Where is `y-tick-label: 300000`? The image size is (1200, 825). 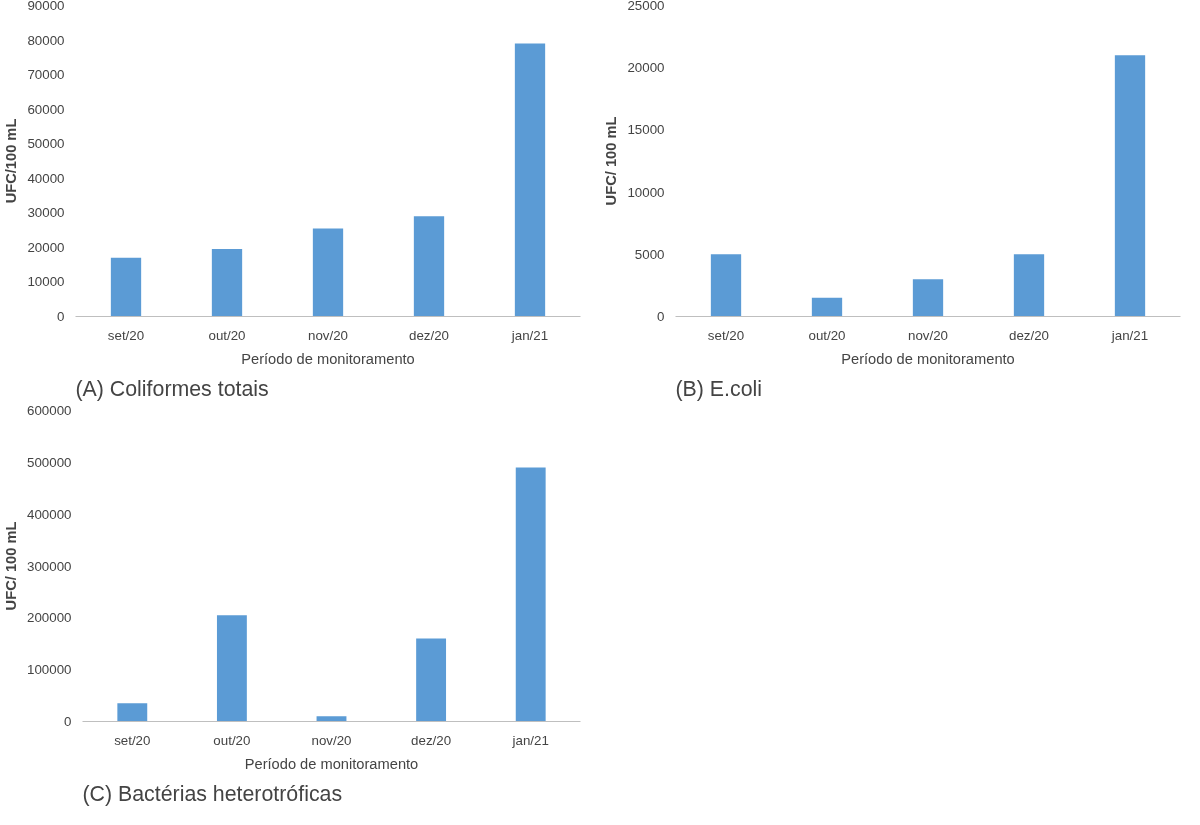 y-tick-label: 300000 is located at coordinates (49, 566).